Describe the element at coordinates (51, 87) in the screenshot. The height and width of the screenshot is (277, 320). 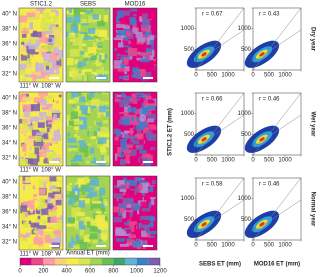
I see `lon-label: 108° W` at that location.